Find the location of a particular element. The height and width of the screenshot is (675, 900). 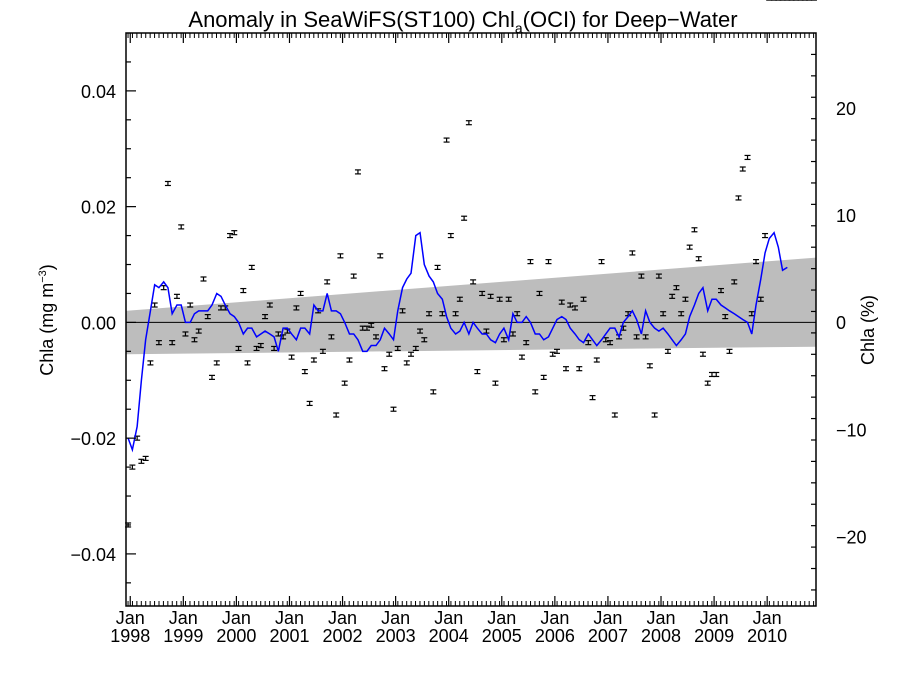

y2-tick-label: 20 is located at coordinates (846, 109).